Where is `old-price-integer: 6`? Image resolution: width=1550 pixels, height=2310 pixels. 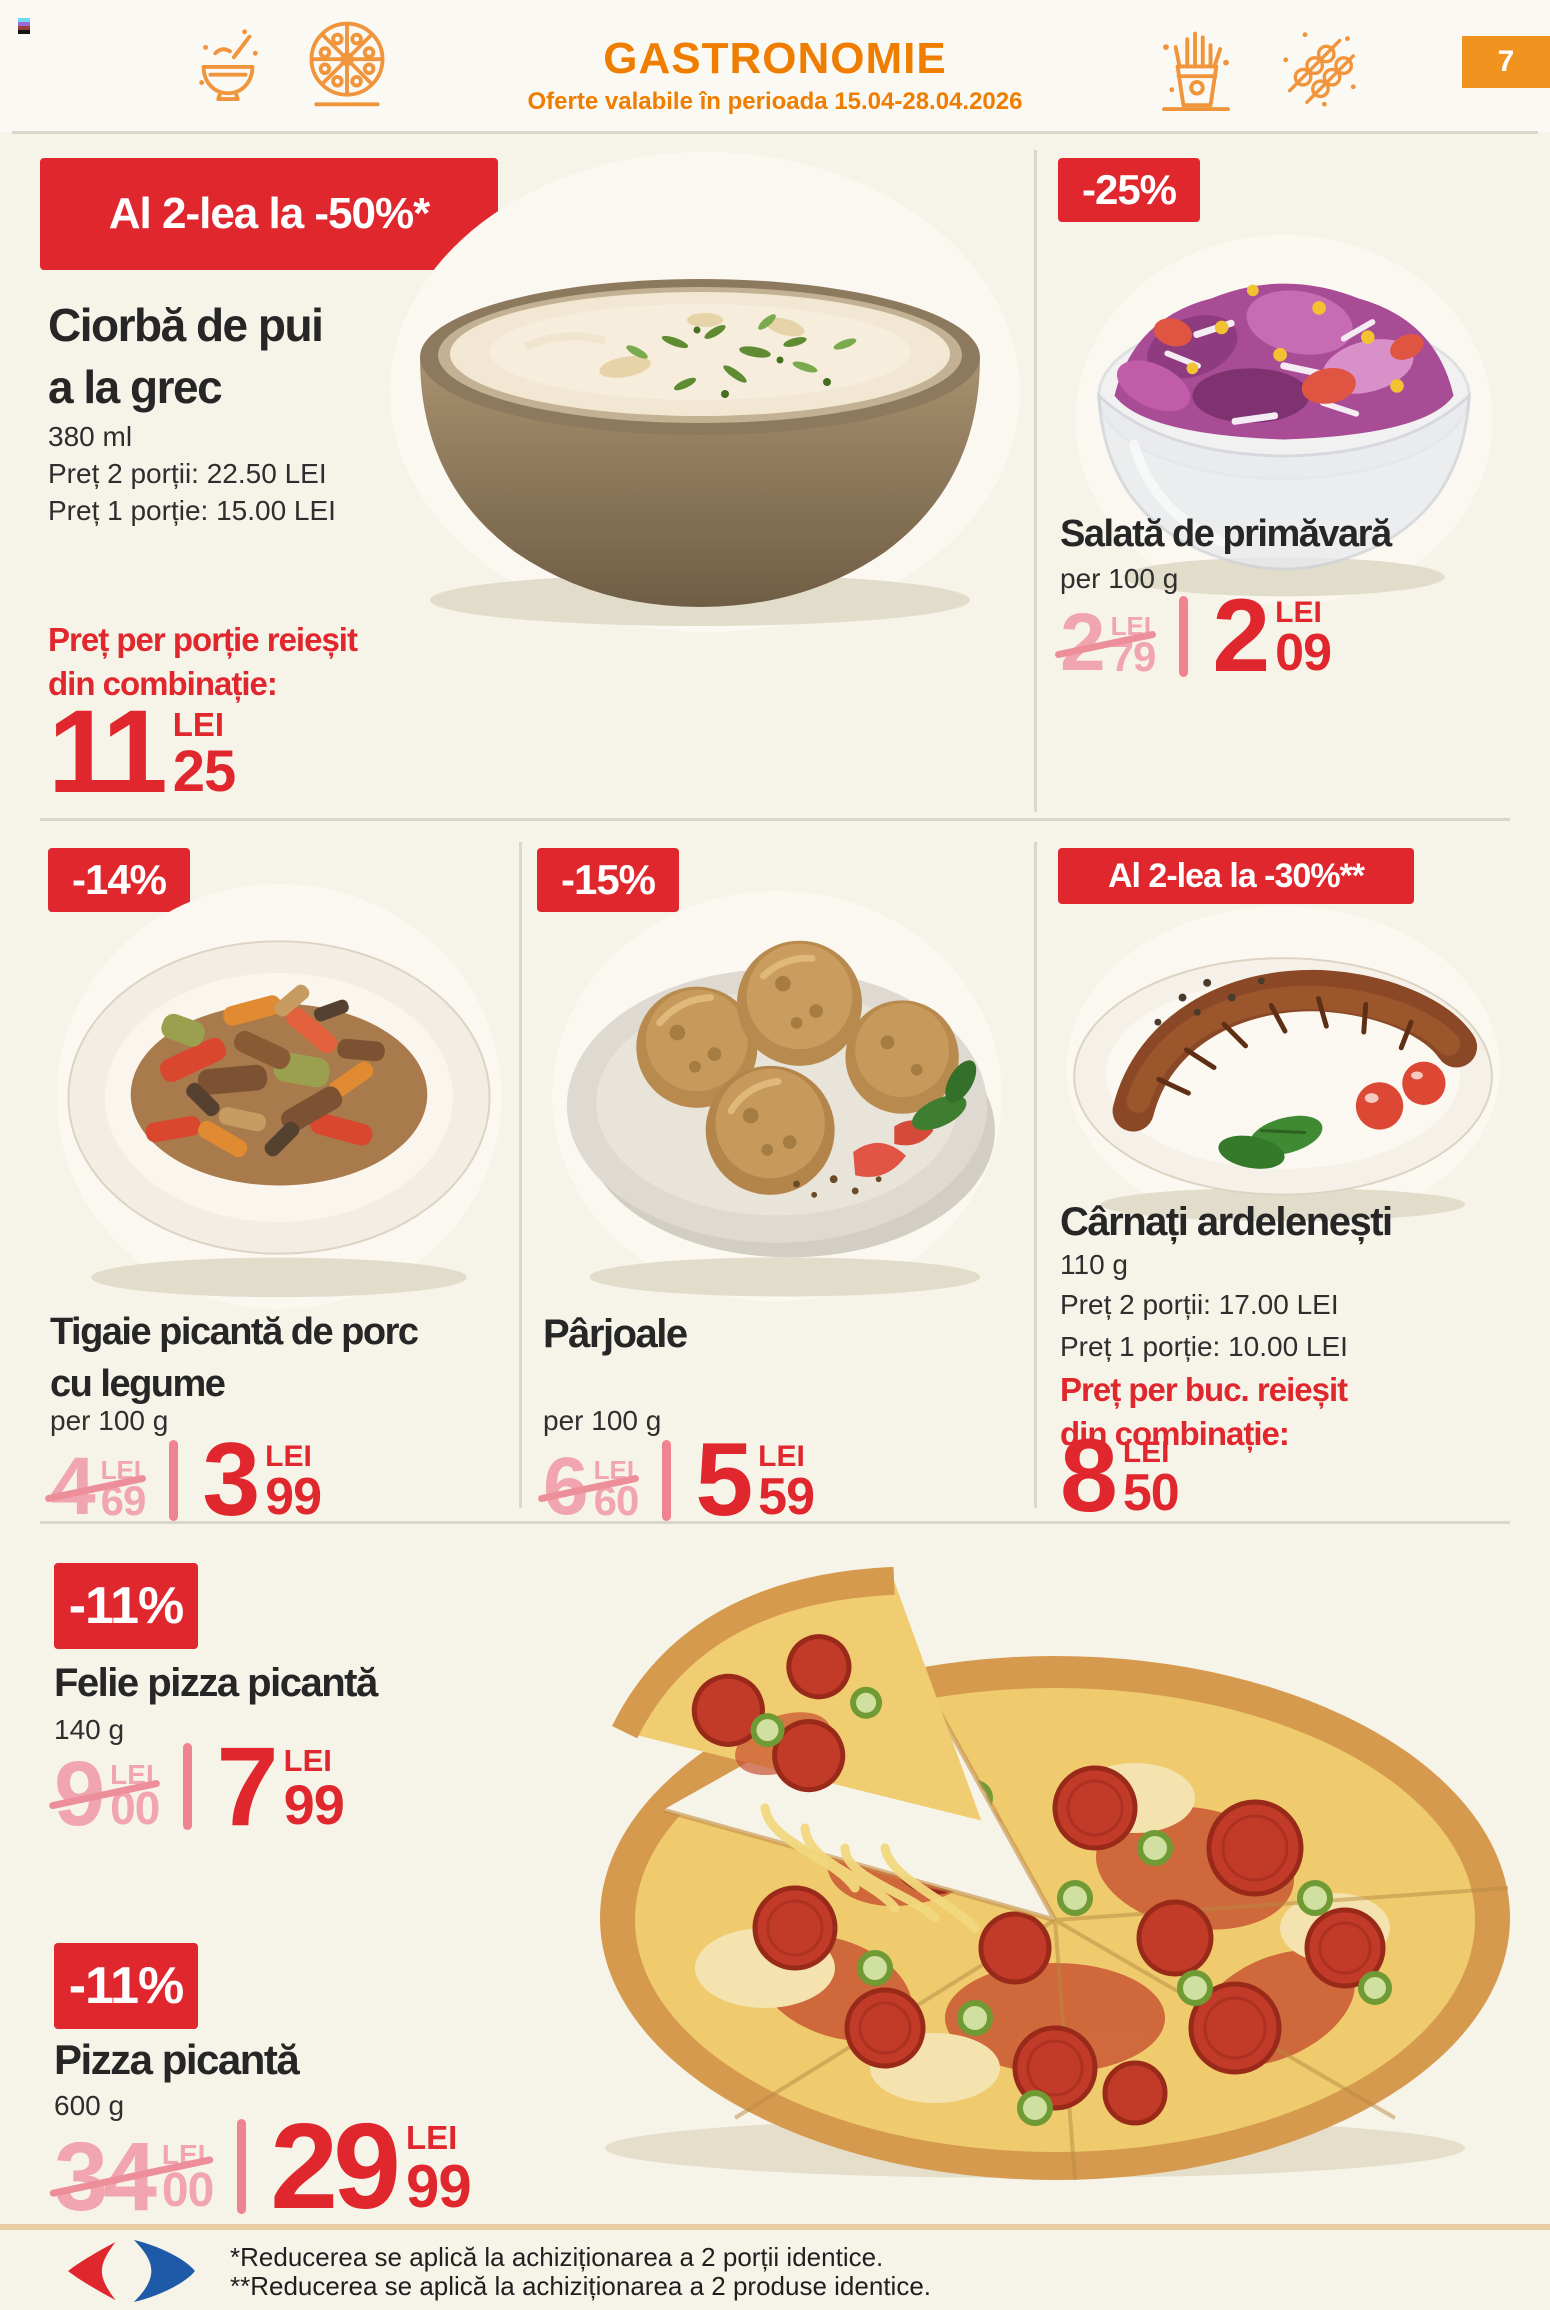
old-price-integer: 6 is located at coordinates (566, 1487).